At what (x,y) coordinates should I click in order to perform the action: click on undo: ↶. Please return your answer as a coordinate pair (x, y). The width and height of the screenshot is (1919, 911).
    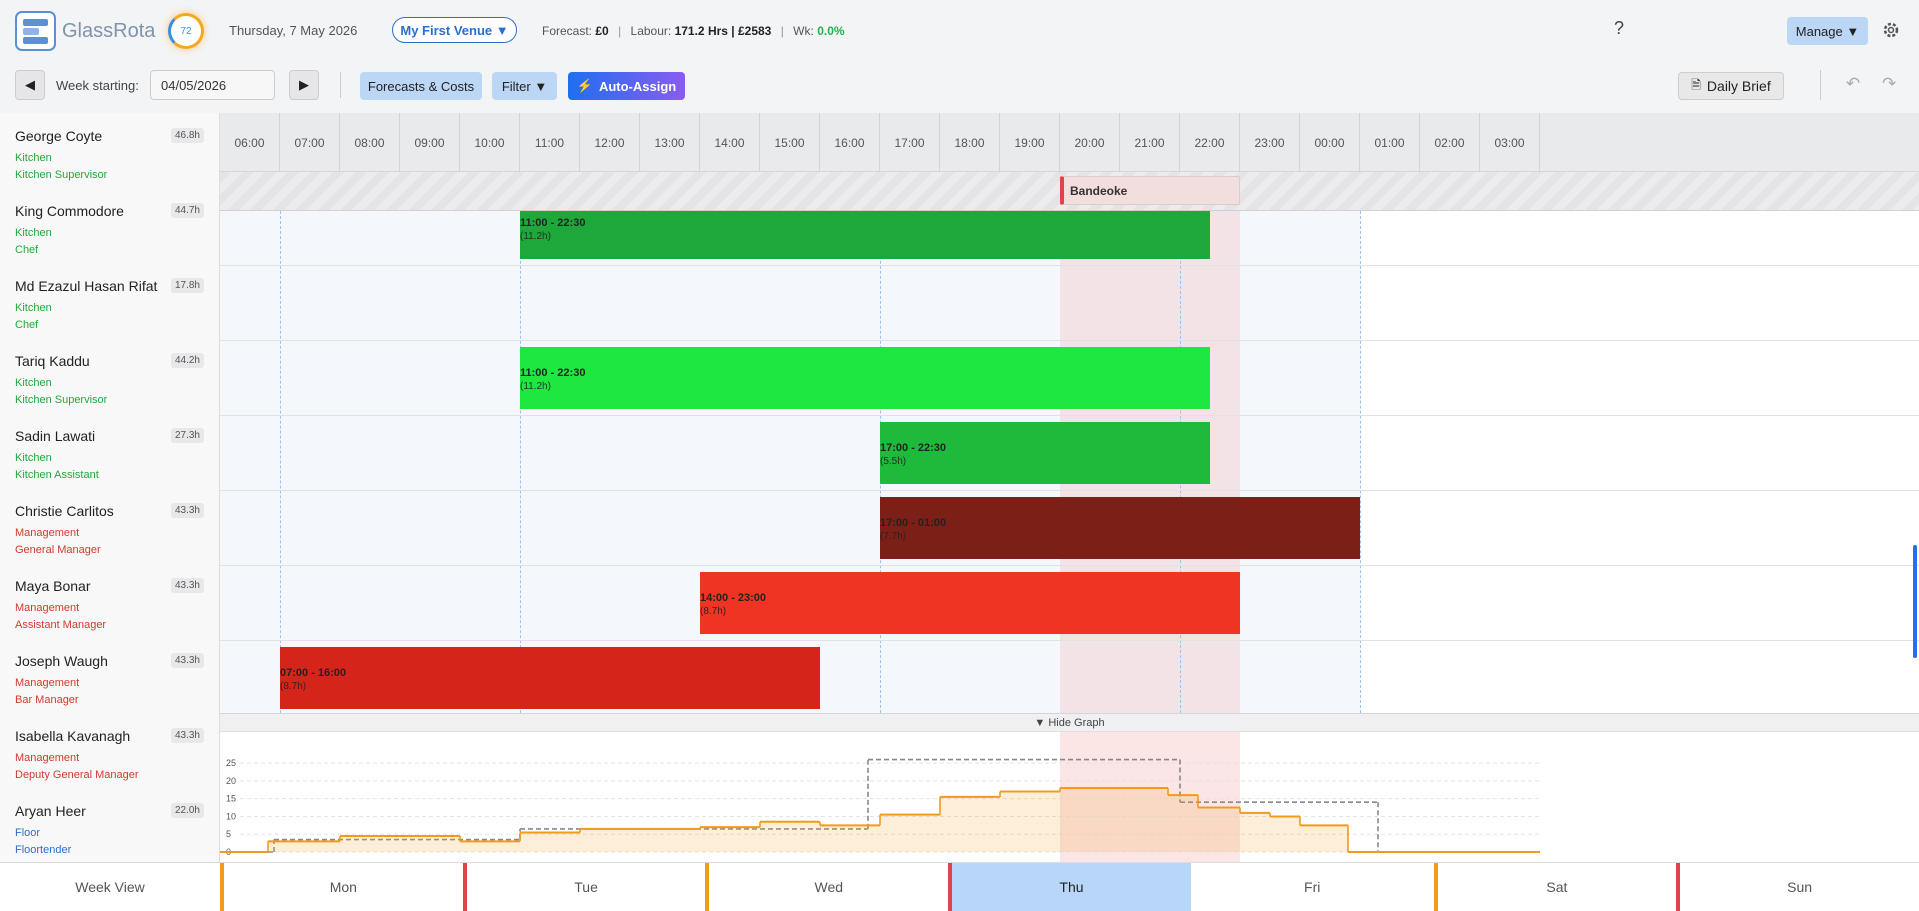
    Looking at the image, I should click on (1853, 83).